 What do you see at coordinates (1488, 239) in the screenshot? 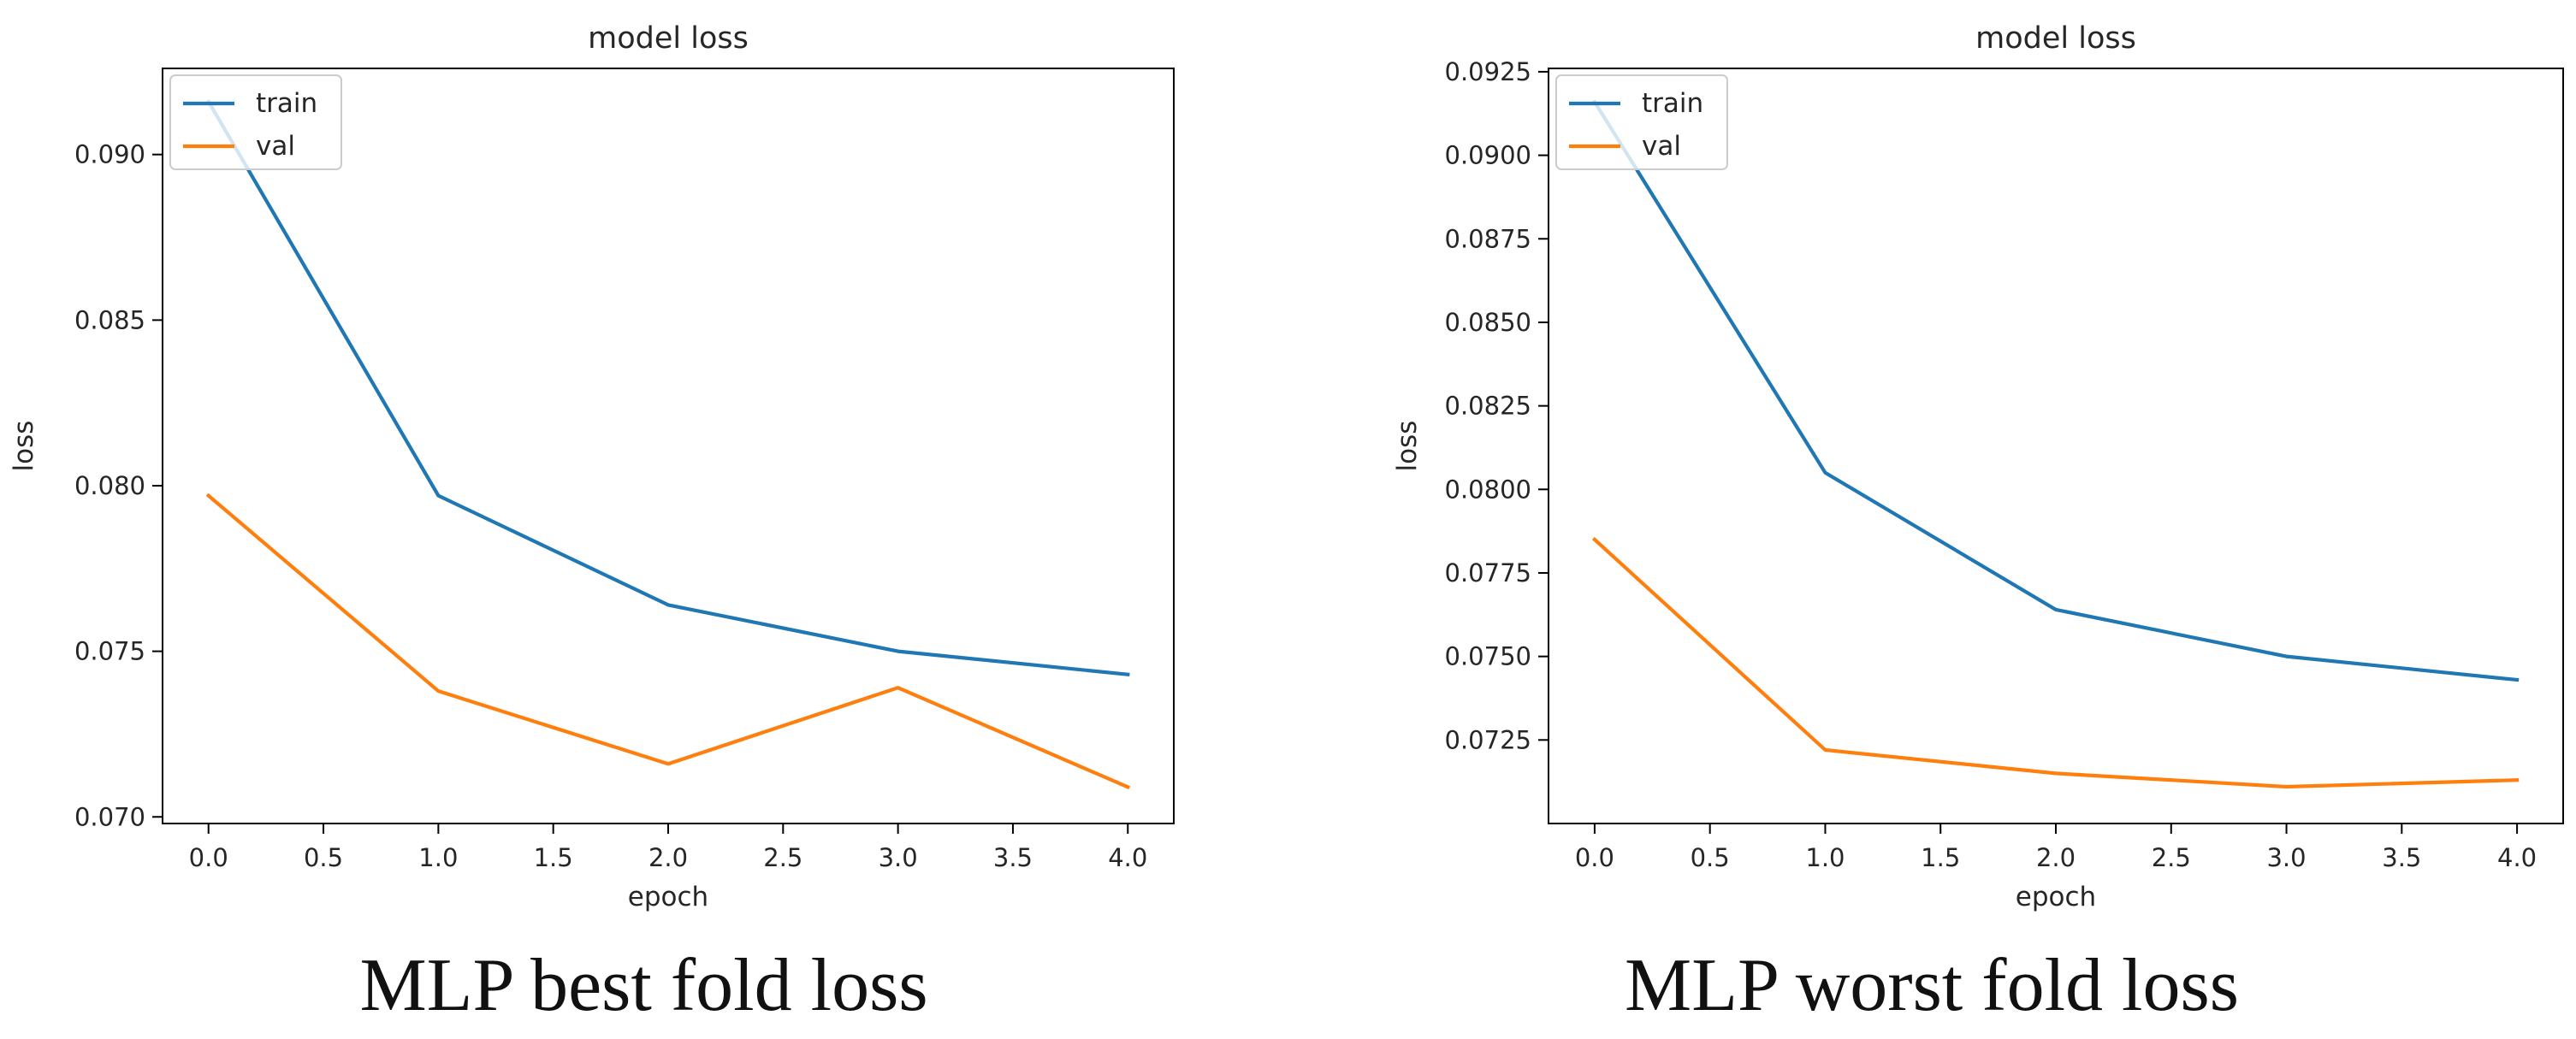
I see `y-tick-label: 0.0875` at bounding box center [1488, 239].